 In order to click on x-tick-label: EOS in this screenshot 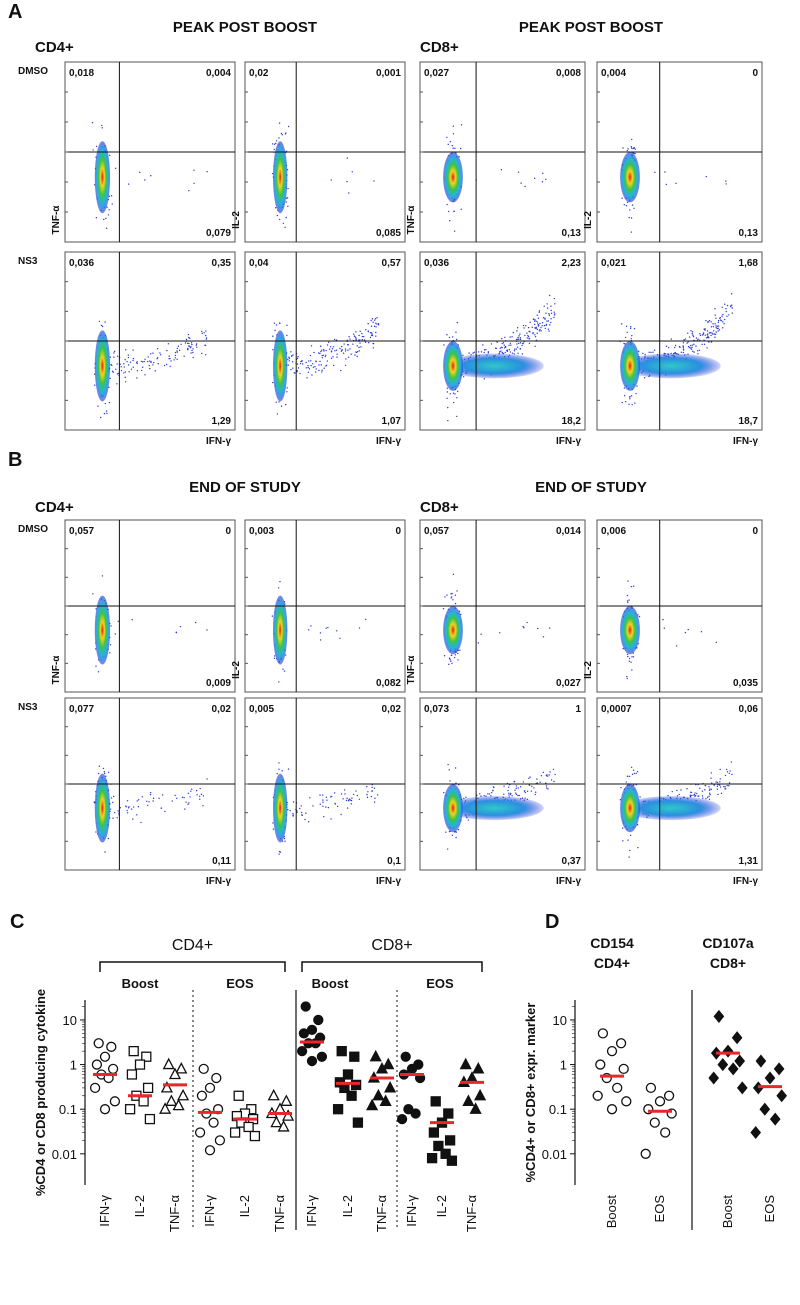, I will do `click(659, 1209)`.